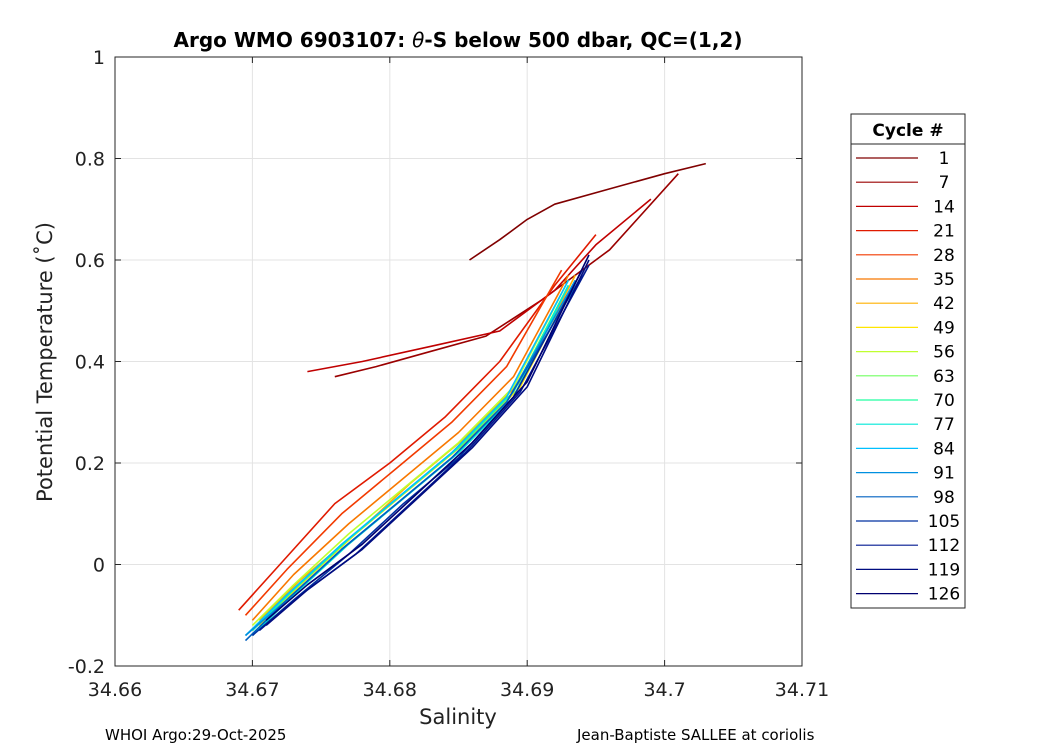 The height and width of the screenshot is (750, 1050). I want to click on legend-label: 14, so click(944, 207).